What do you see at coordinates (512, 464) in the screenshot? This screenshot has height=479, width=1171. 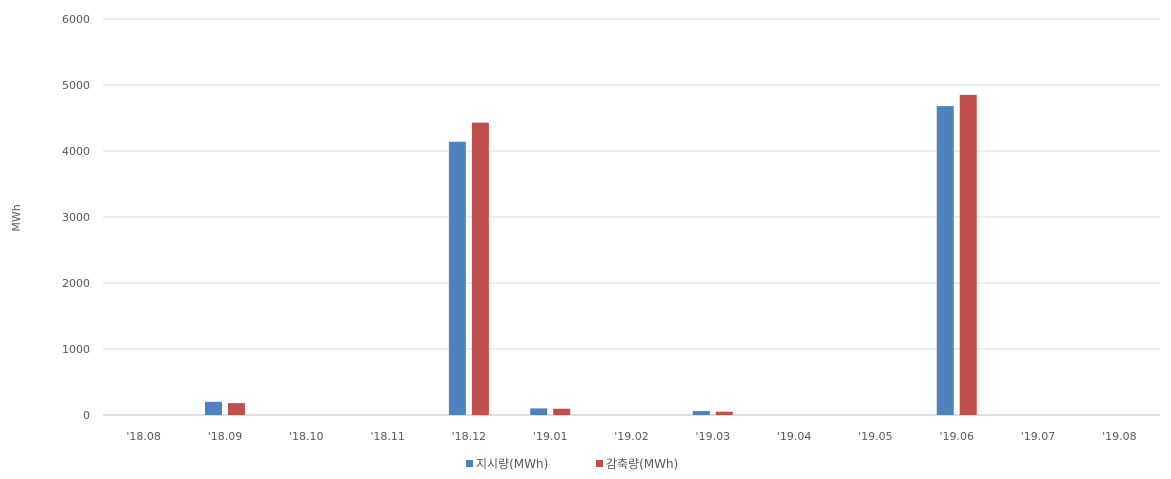 I see `legend-label: 지시량(MWh)` at bounding box center [512, 464].